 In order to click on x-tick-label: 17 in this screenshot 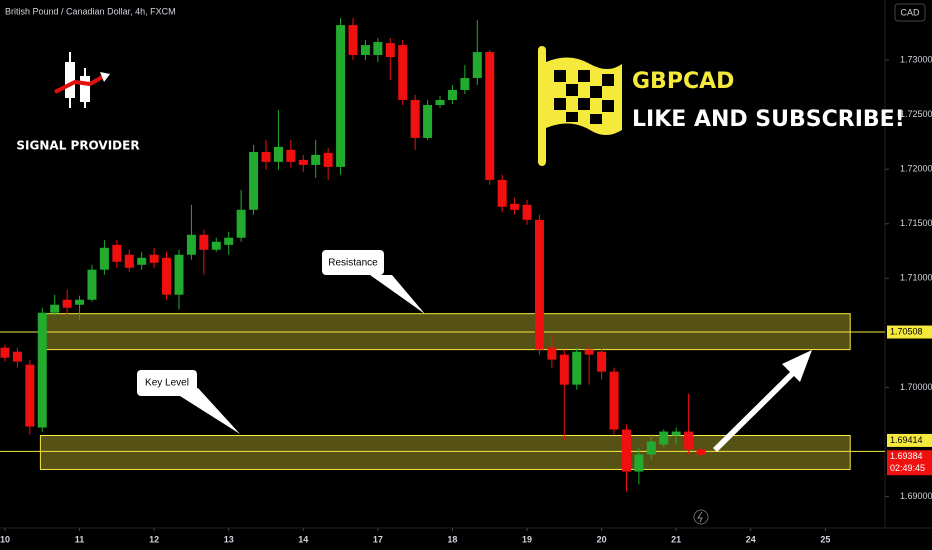, I will do `click(378, 539)`.